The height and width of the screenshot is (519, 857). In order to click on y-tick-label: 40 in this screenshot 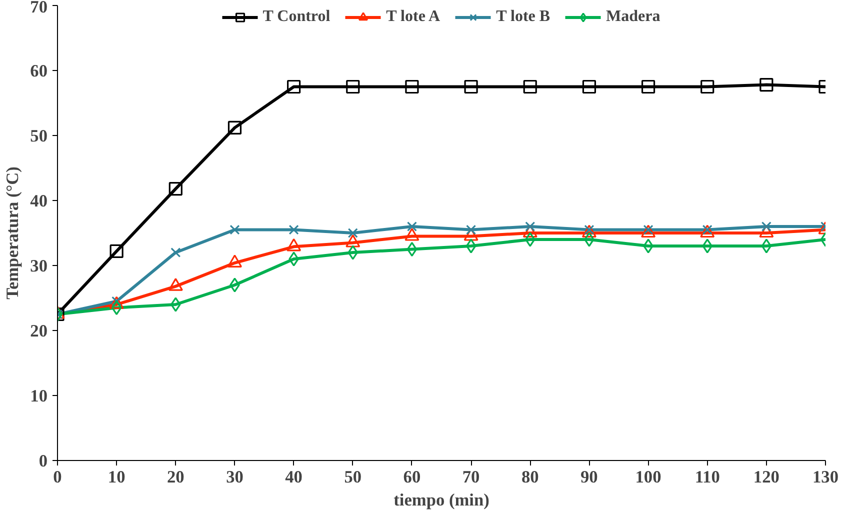, I will do `click(39, 201)`.